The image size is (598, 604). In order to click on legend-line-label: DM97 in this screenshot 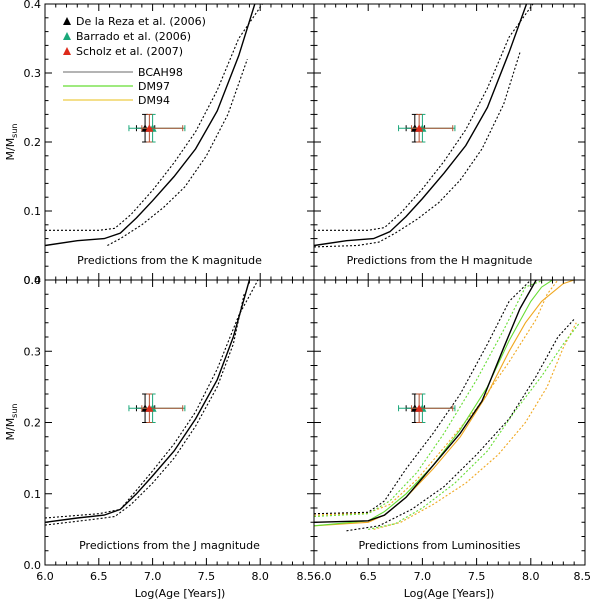, I will do `click(154, 86)`.